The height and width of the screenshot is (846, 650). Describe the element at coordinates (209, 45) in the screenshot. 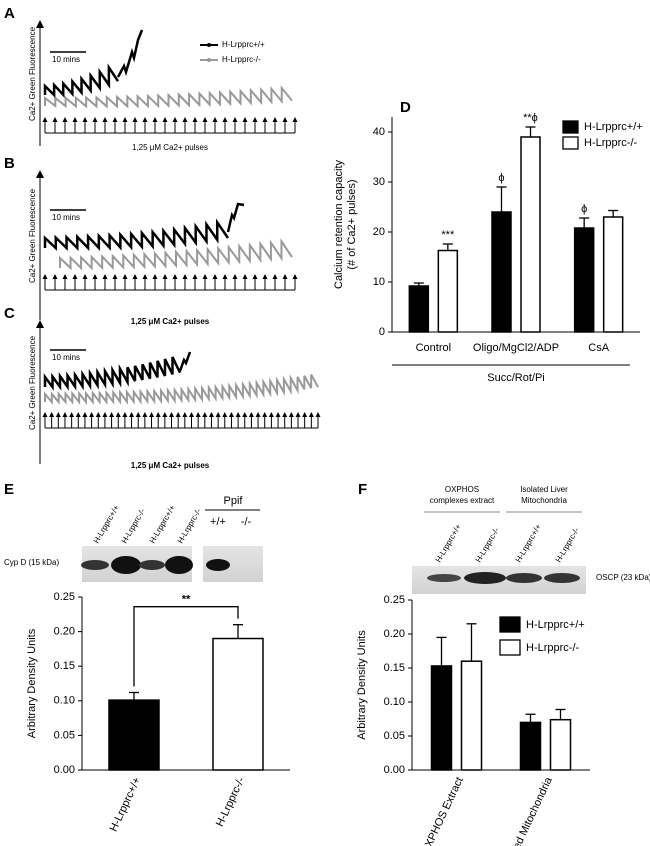

I see `legend-dot` at that location.